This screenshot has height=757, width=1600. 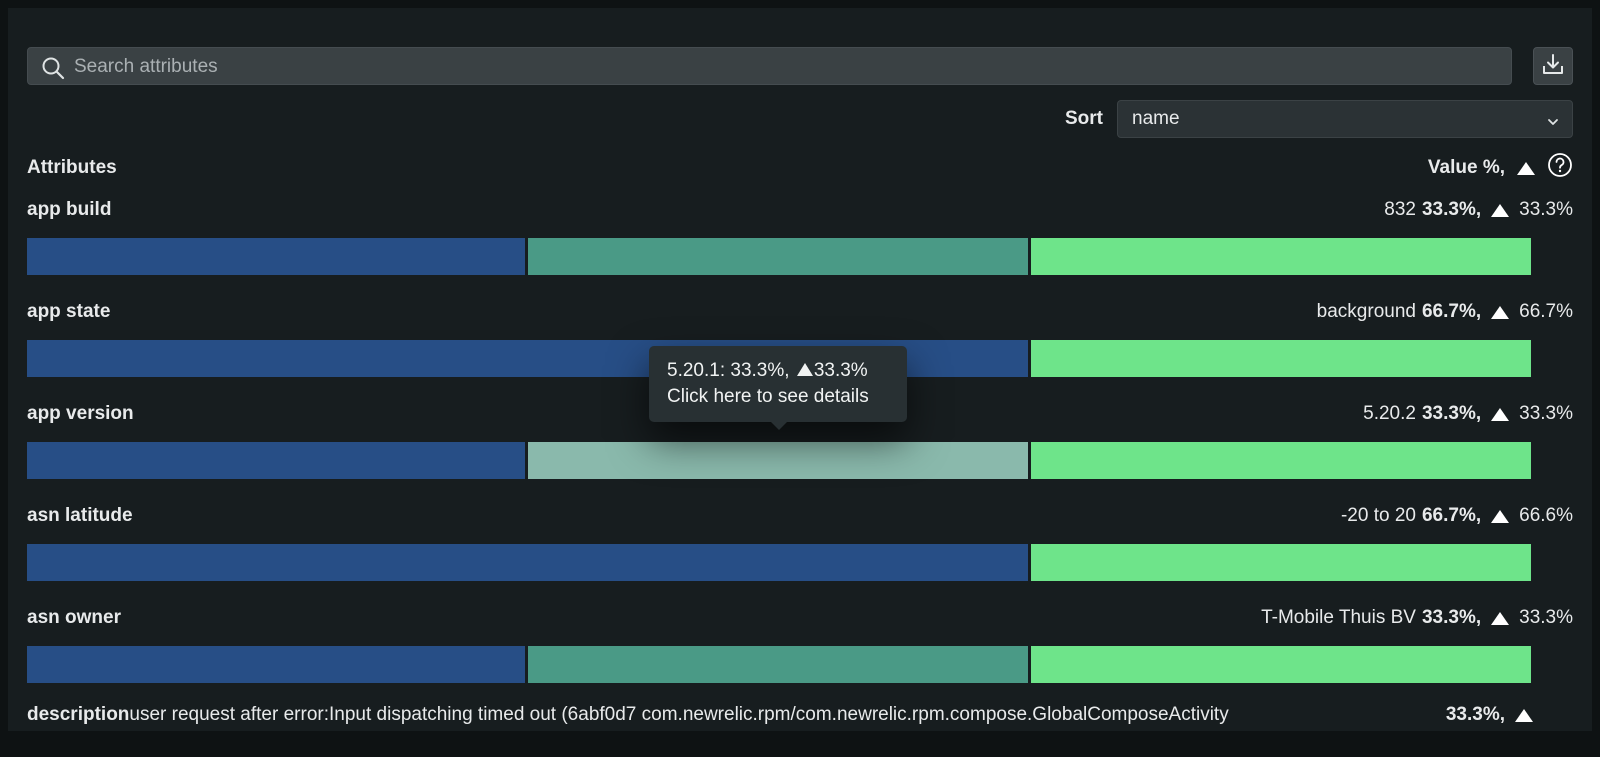 What do you see at coordinates (1400, 209) in the screenshot?
I see `top-value: 832` at bounding box center [1400, 209].